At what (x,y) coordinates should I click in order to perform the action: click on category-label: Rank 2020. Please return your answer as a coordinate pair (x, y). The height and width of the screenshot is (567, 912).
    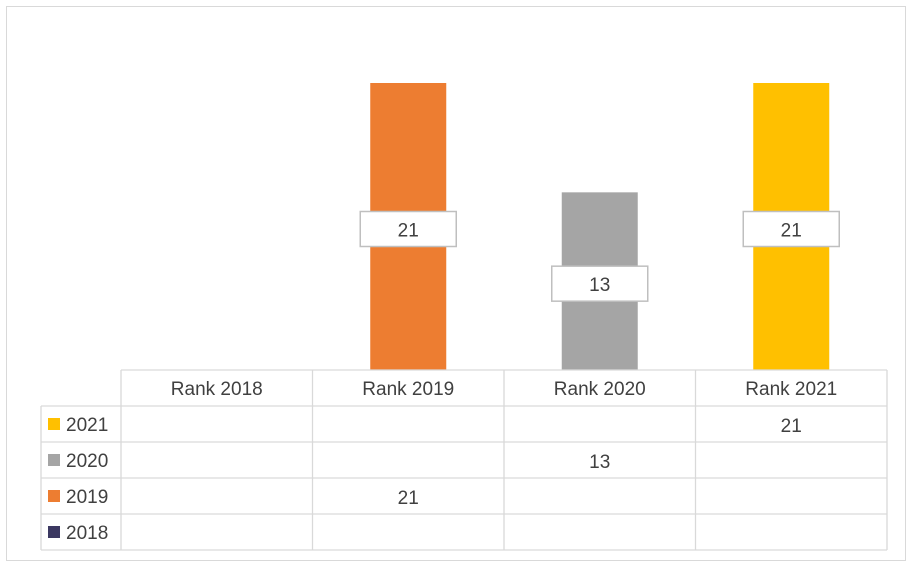
    Looking at the image, I should click on (600, 389).